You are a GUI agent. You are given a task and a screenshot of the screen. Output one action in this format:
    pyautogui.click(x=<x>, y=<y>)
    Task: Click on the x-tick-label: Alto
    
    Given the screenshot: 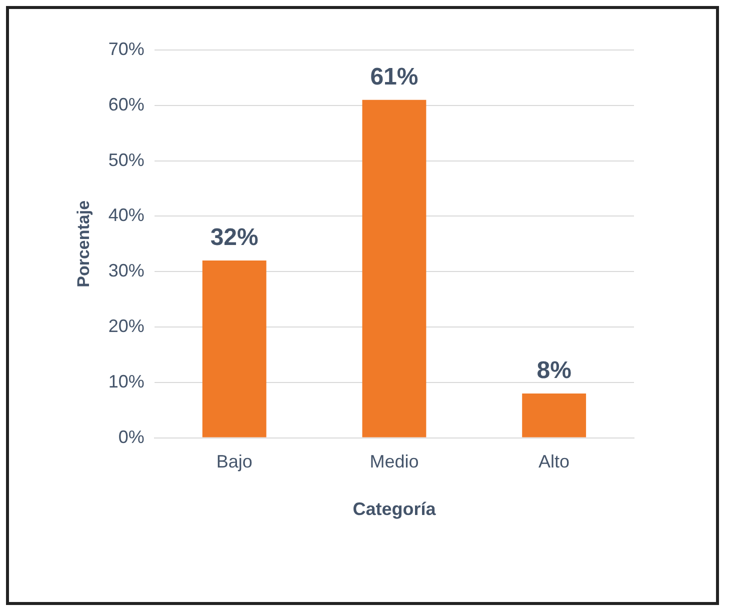 What is the action you would take?
    pyautogui.click(x=554, y=462)
    